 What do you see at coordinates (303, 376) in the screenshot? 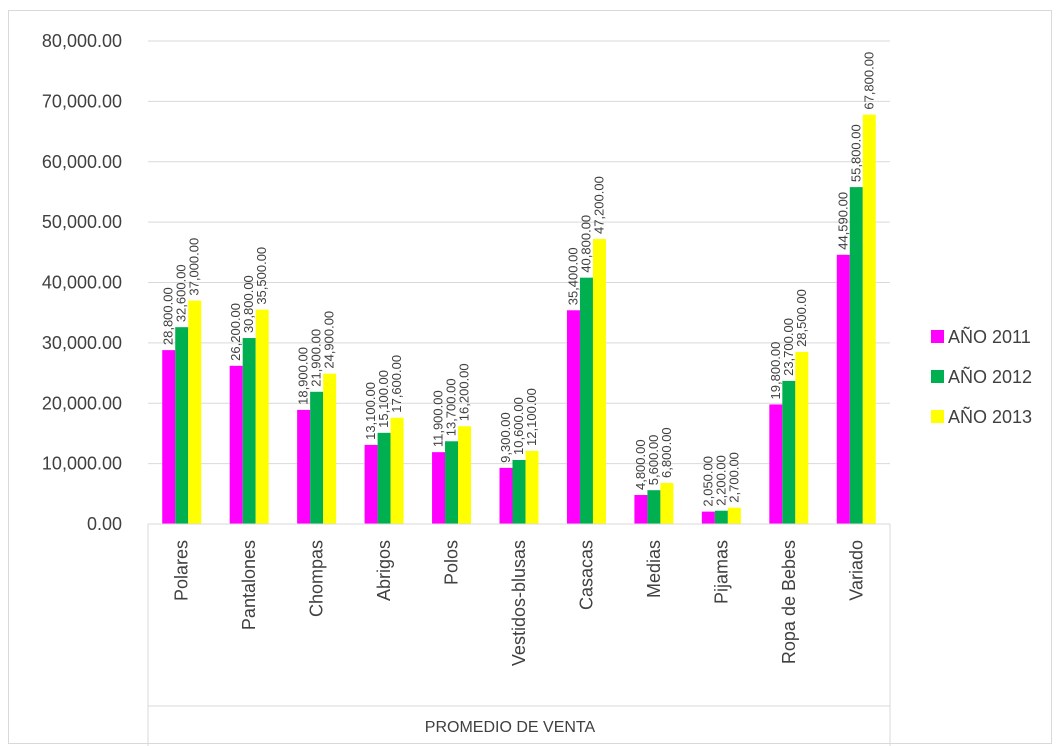
I see `data-label: 18,900.00` at bounding box center [303, 376].